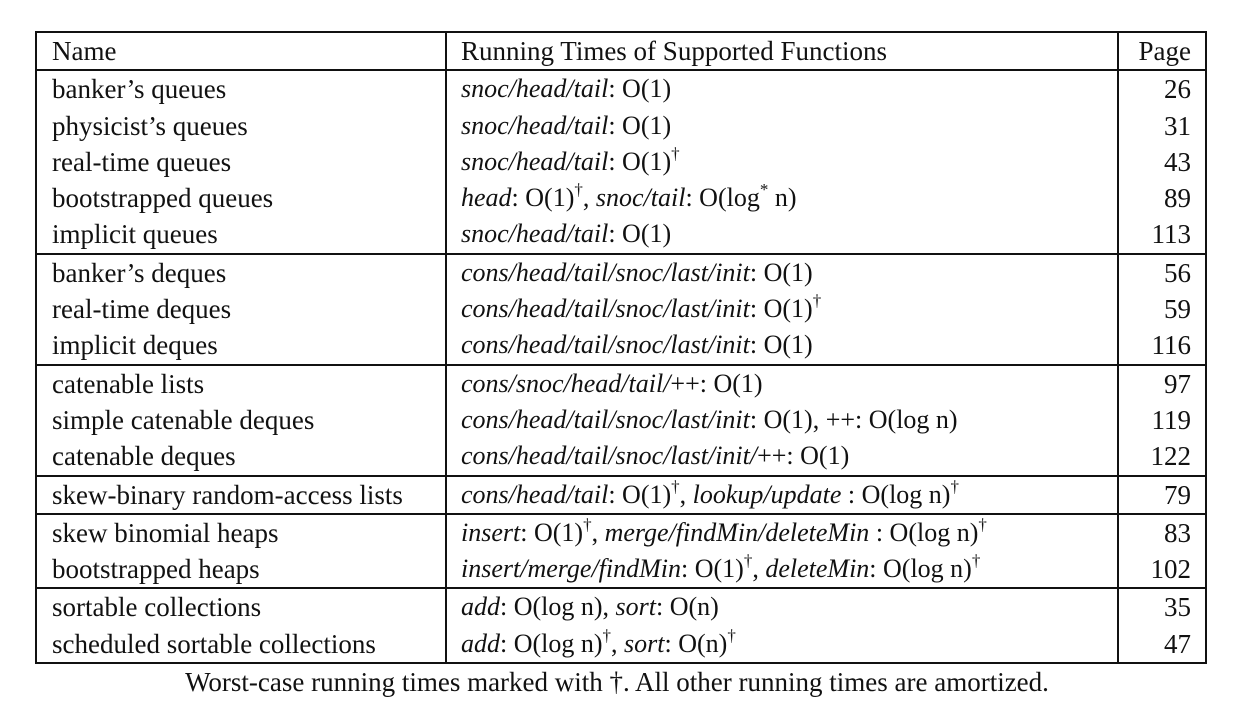 The height and width of the screenshot is (714, 1234). I want to click on complexity: : O(log, so click(722, 198).